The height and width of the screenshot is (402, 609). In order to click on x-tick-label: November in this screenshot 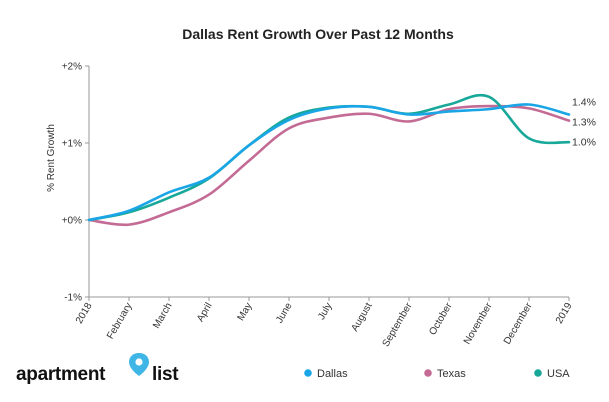, I will do `click(478, 323)`.